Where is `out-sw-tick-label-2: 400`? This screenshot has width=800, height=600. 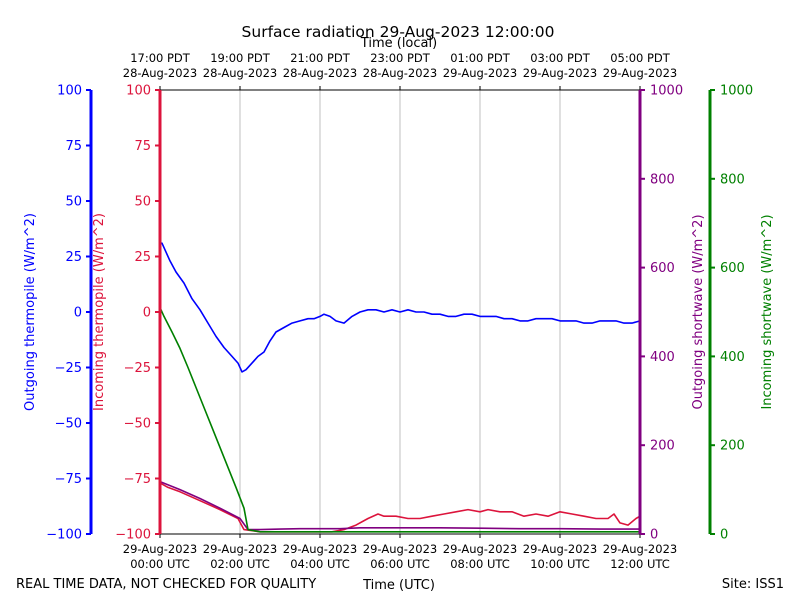 out-sw-tick-label-2: 400 is located at coordinates (662, 357).